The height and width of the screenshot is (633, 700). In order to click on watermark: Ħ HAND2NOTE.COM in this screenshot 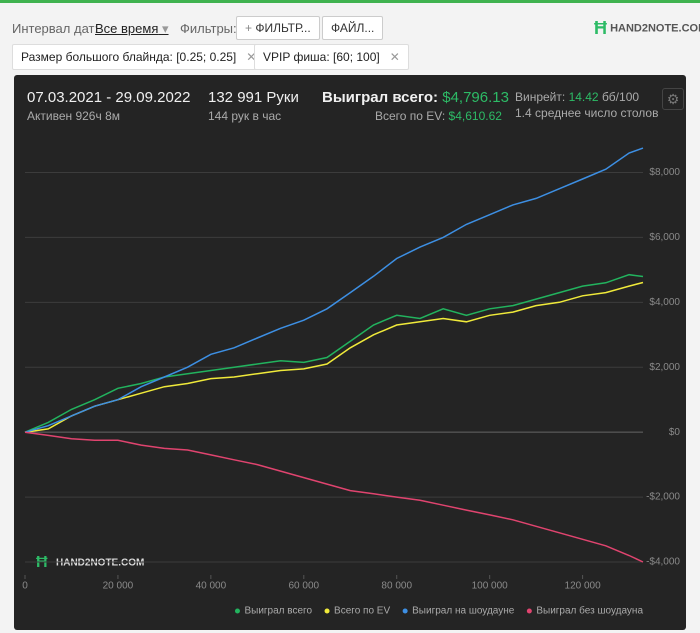, I will do `click(90, 562)`.